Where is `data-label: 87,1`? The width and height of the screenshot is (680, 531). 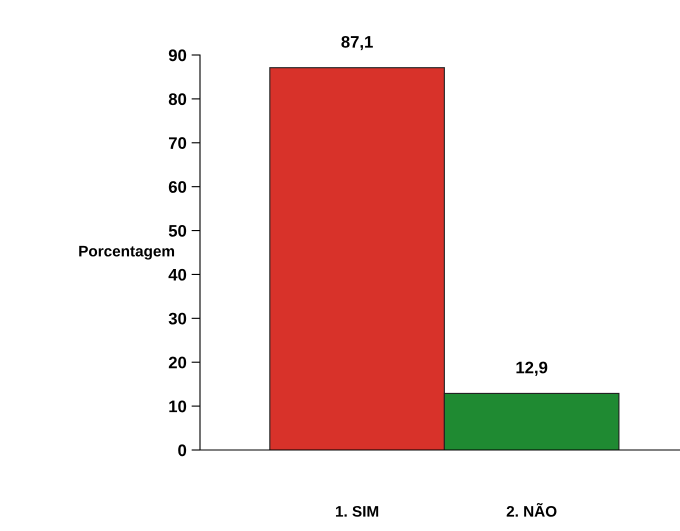 data-label: 87,1 is located at coordinates (357, 43).